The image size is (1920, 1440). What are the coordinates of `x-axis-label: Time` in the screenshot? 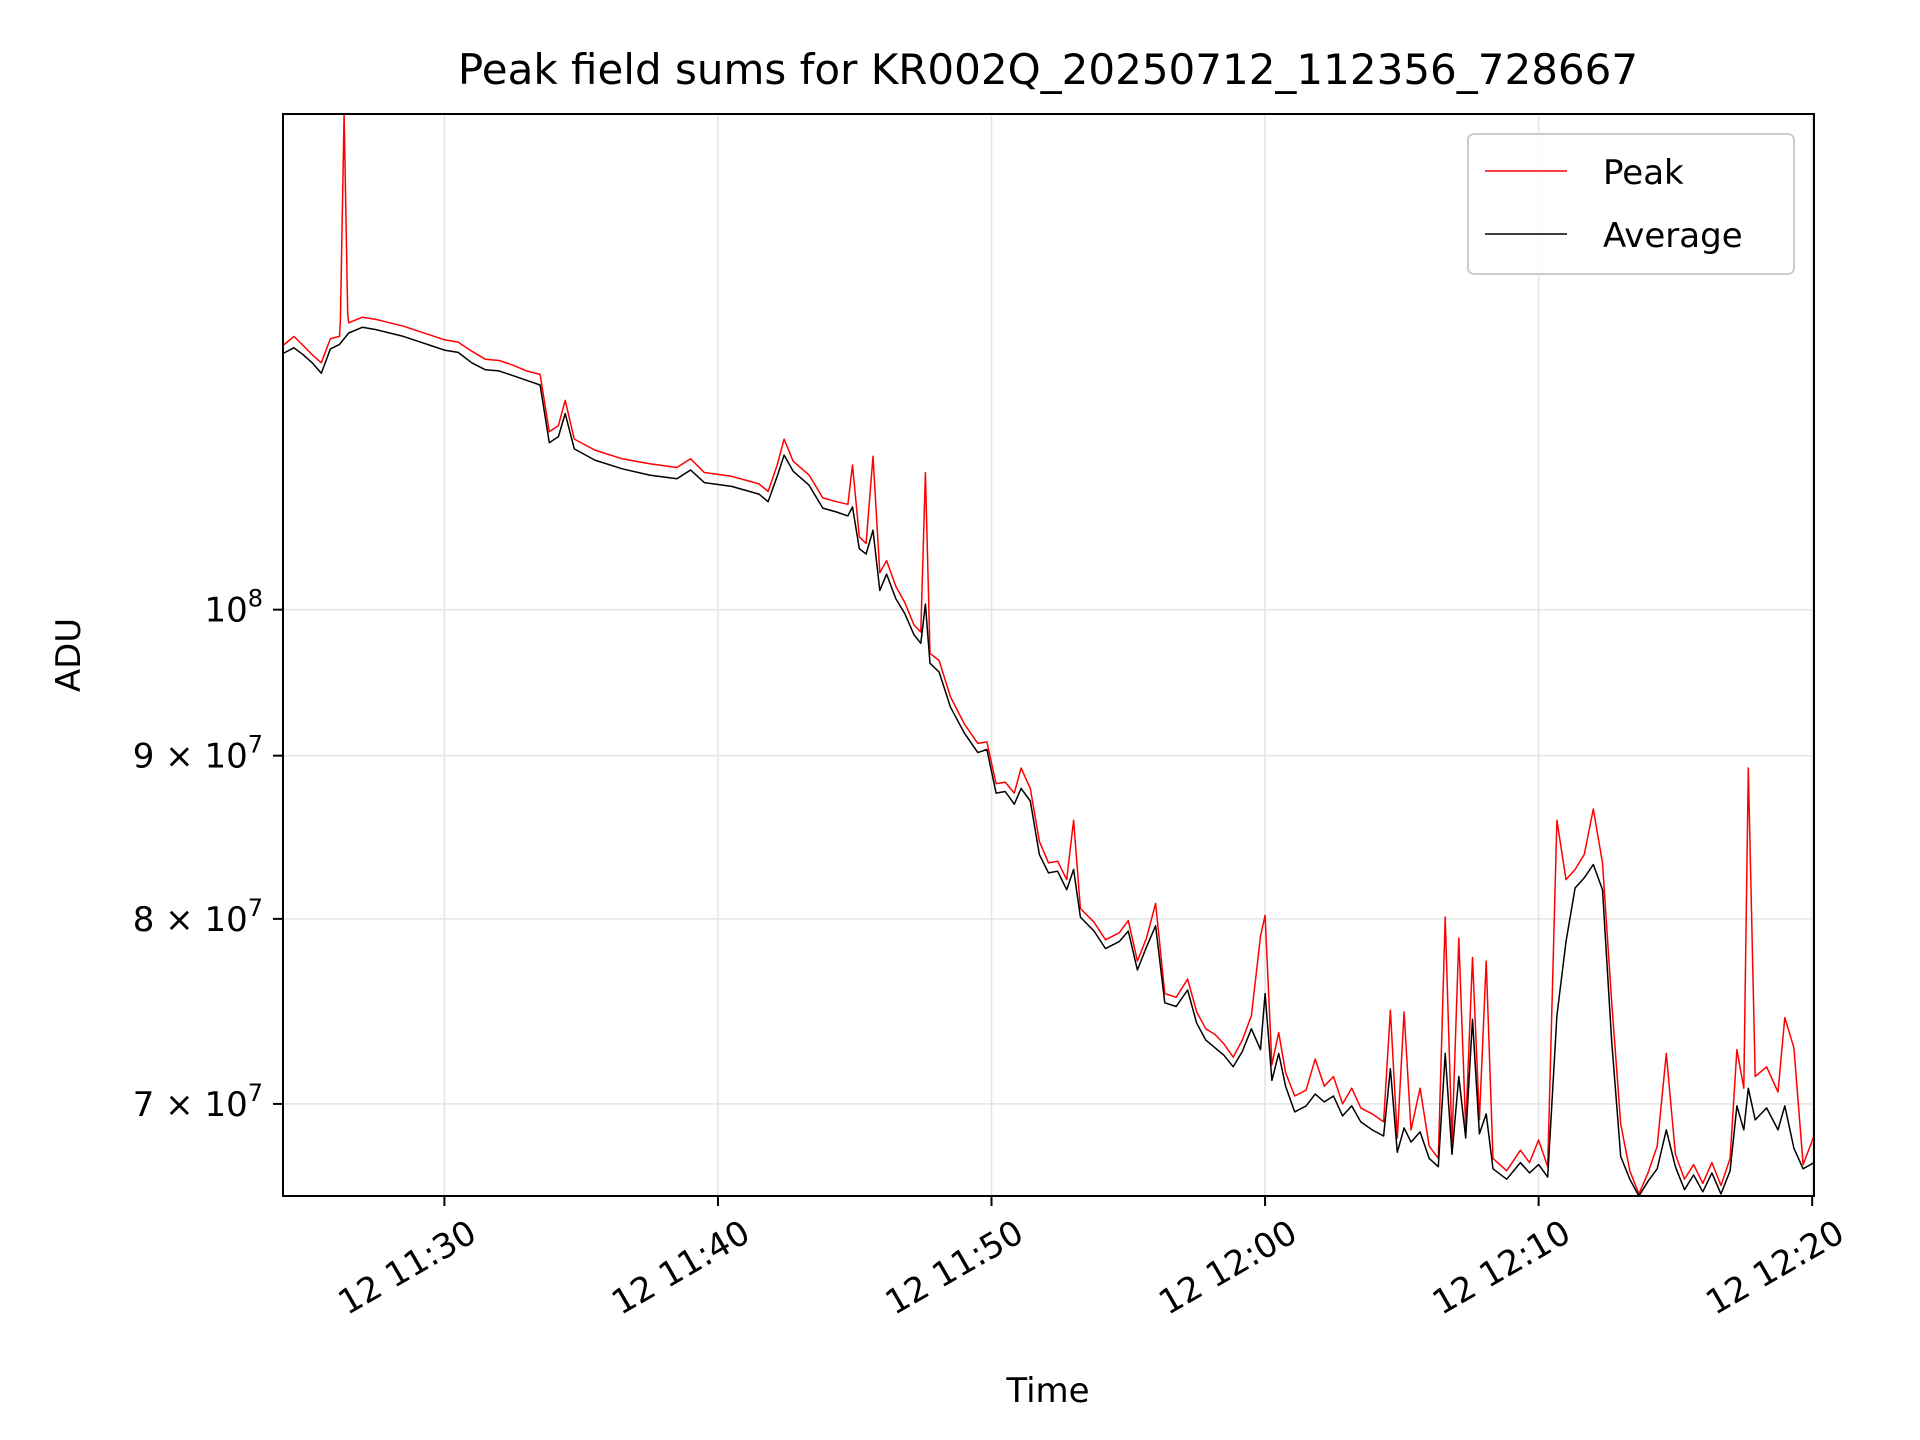 It's located at (1047, 1391).